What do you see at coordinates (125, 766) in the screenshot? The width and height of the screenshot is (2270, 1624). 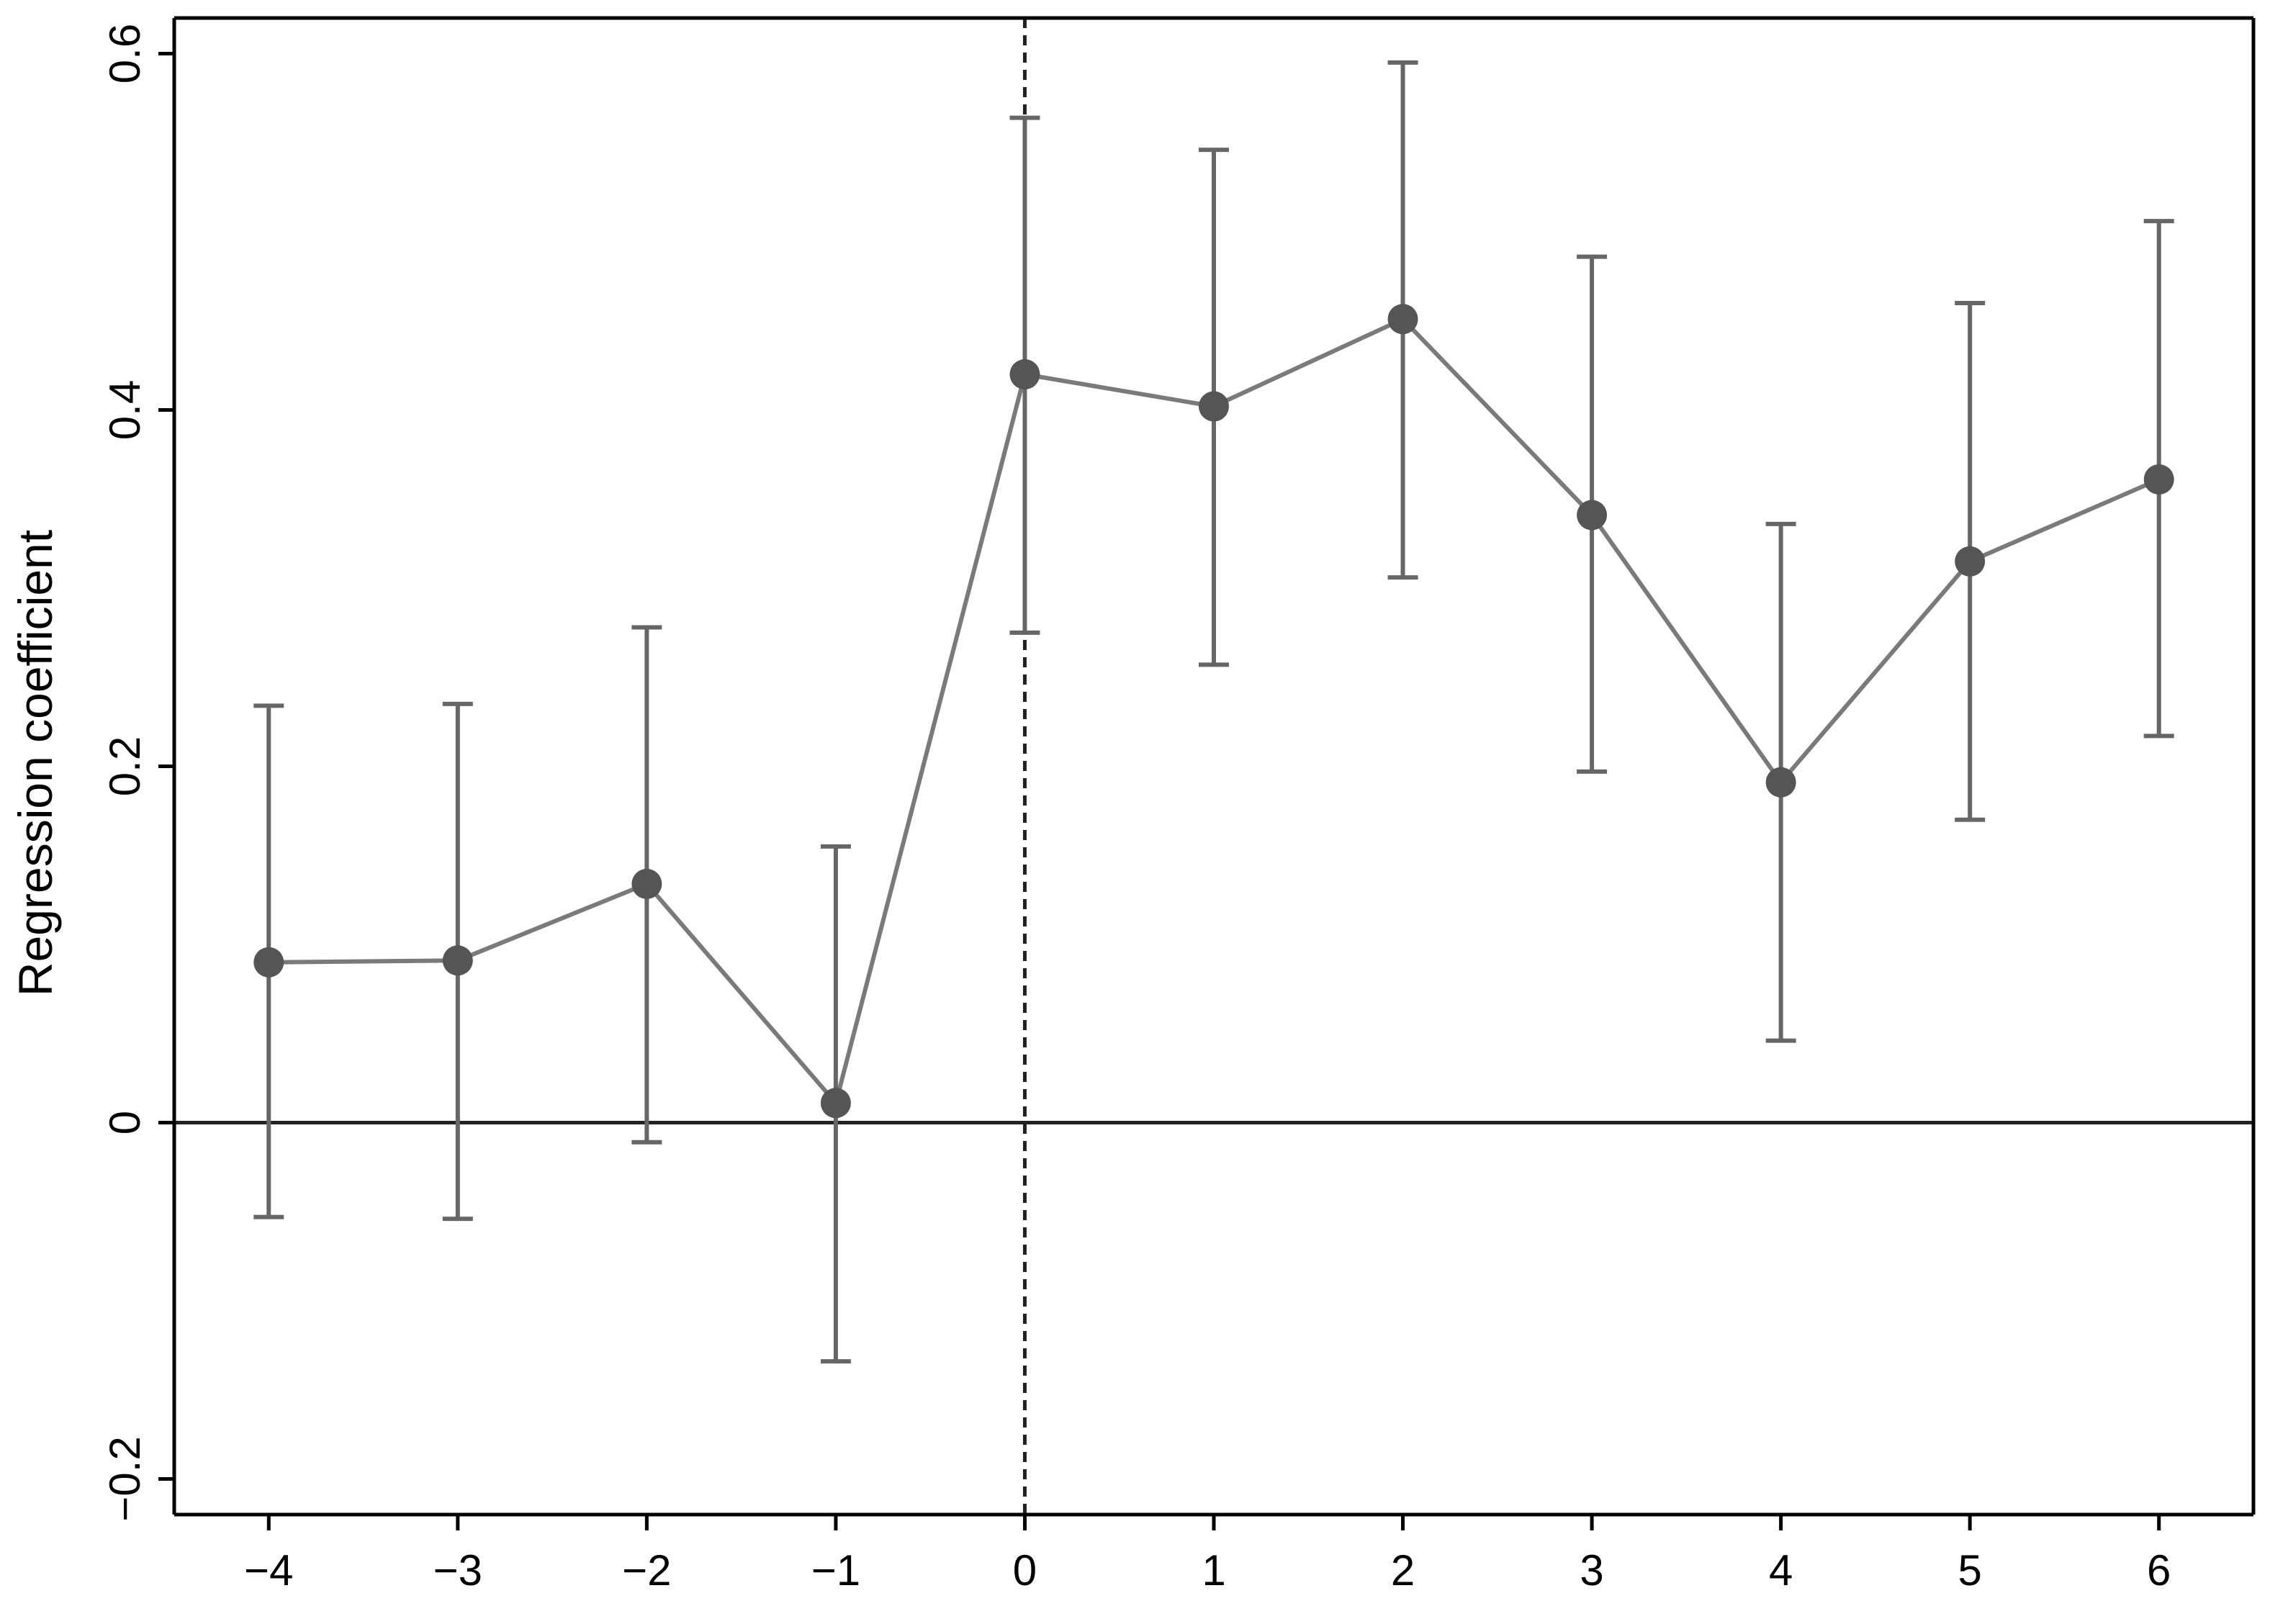 I see `y-tick-label-2: 0.2` at bounding box center [125, 766].